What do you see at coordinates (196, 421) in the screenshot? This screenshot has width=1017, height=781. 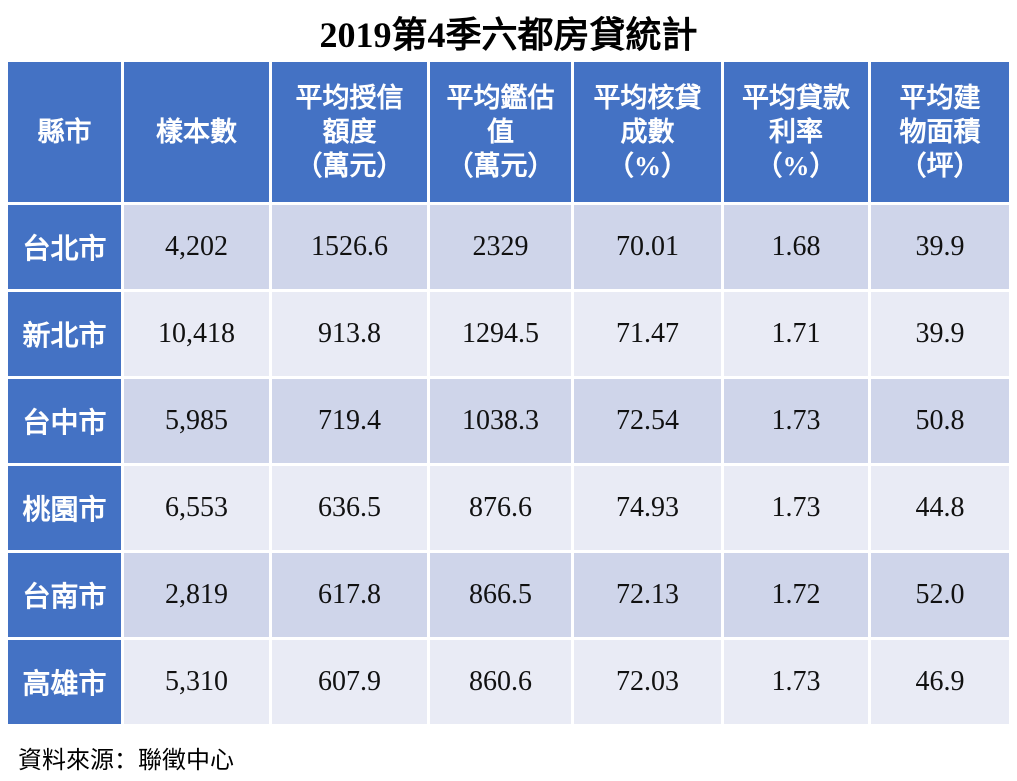 I see `table-cell: 5,985` at bounding box center [196, 421].